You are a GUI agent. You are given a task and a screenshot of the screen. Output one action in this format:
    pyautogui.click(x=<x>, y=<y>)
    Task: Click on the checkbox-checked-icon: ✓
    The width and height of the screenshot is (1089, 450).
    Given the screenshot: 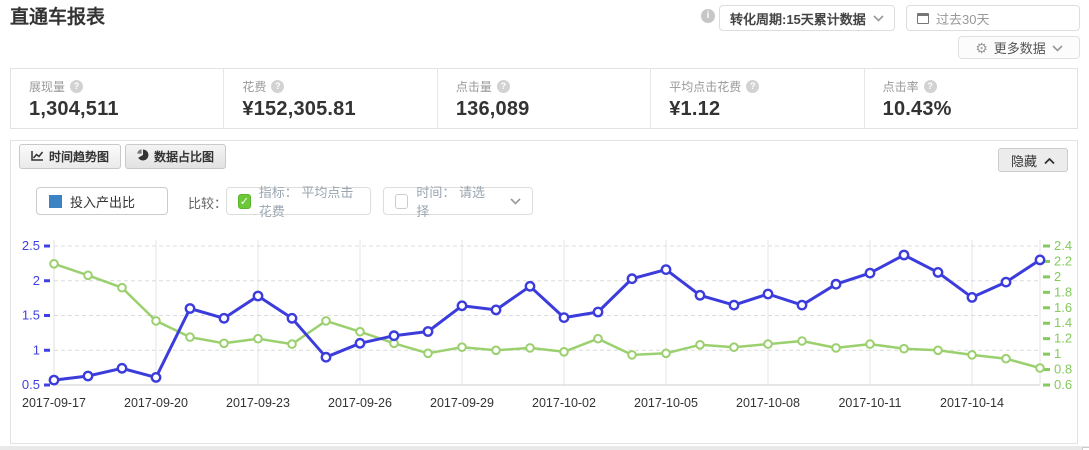 What is the action you would take?
    pyautogui.click(x=244, y=201)
    